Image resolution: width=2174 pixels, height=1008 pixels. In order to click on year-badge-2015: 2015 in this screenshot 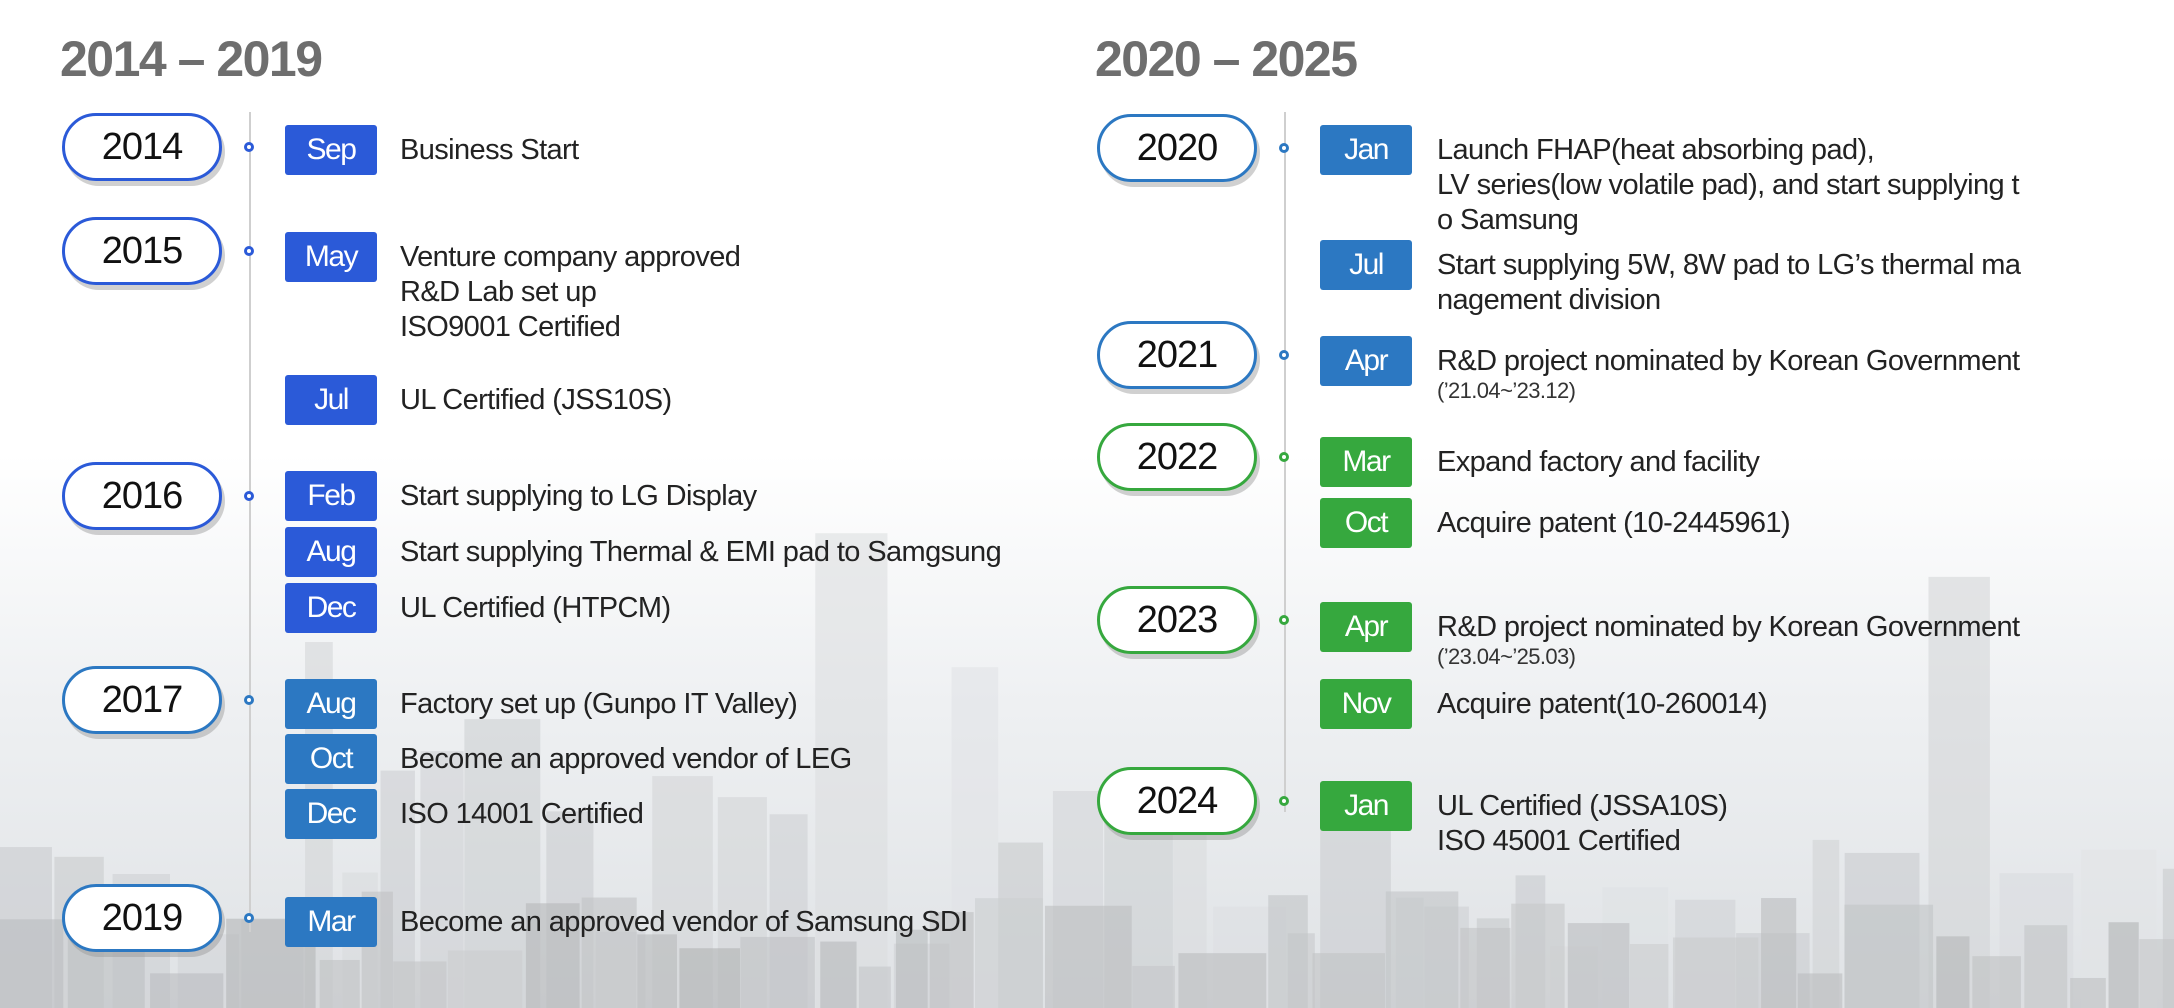, I will do `click(142, 251)`.